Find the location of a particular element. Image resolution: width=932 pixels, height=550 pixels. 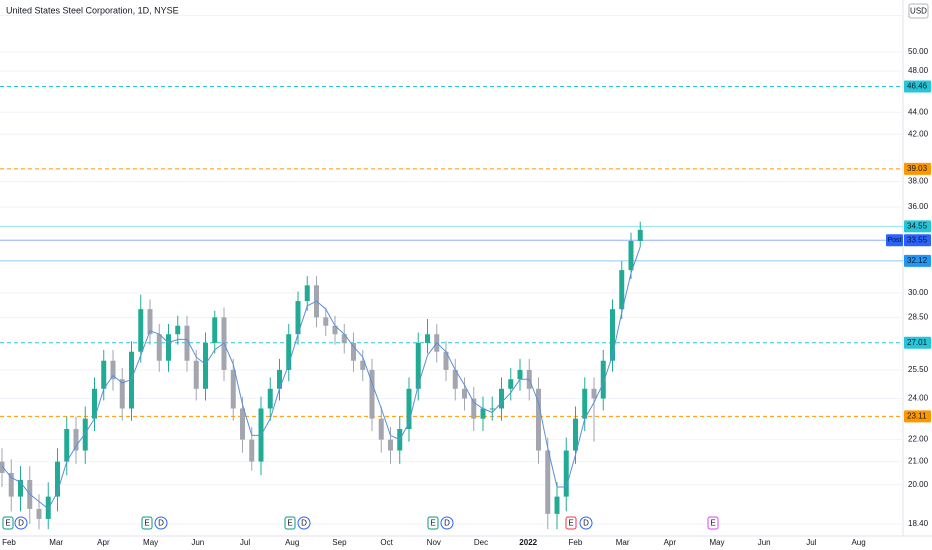

price-badge-label: 27.01 is located at coordinates (917, 342).